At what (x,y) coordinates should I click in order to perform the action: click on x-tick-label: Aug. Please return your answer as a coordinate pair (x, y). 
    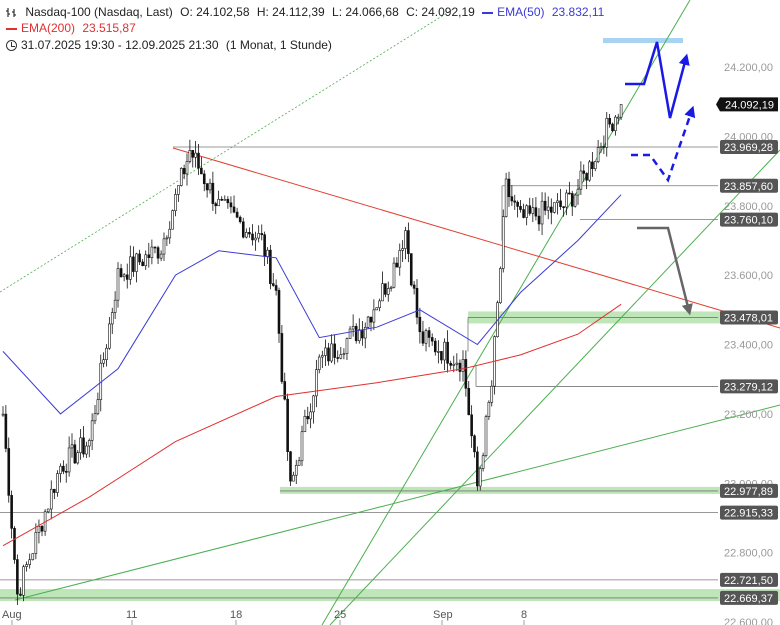
    Looking at the image, I should click on (12, 615).